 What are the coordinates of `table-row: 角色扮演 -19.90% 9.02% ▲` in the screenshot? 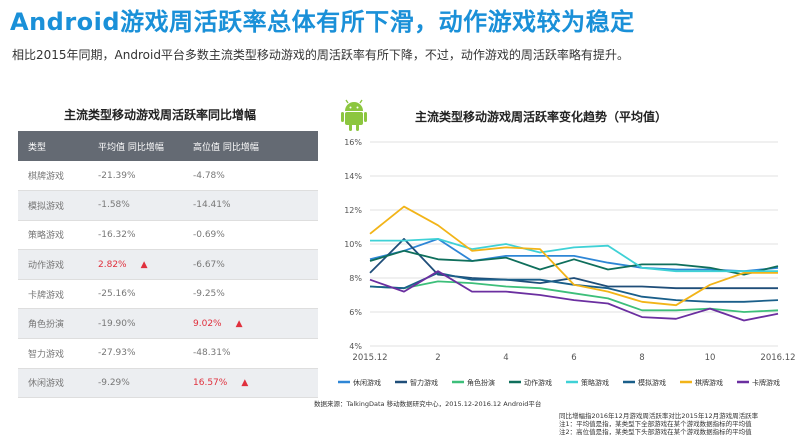 It's located at (168, 324).